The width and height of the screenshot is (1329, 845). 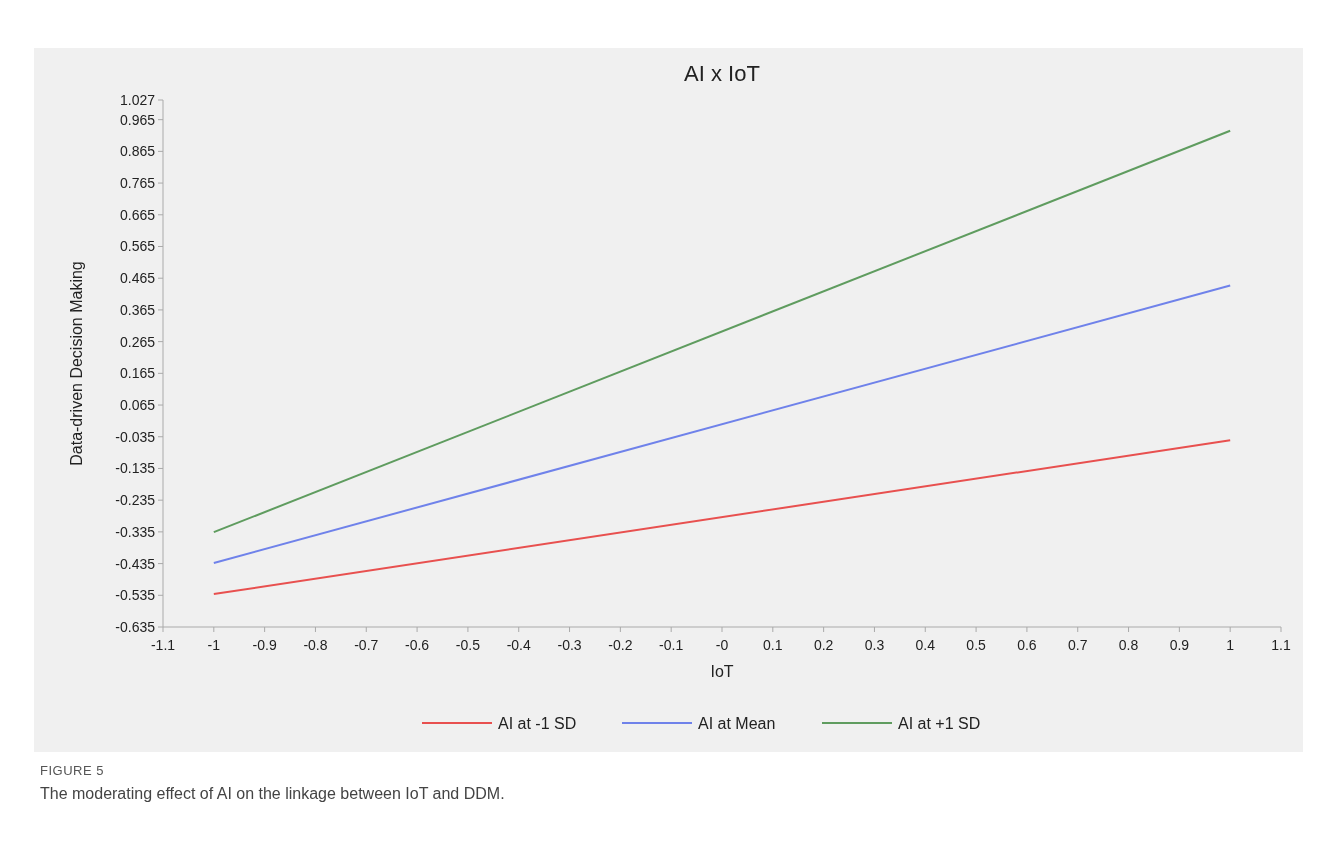 What do you see at coordinates (1027, 645) in the screenshot?
I see `x-tick-label: 0.6` at bounding box center [1027, 645].